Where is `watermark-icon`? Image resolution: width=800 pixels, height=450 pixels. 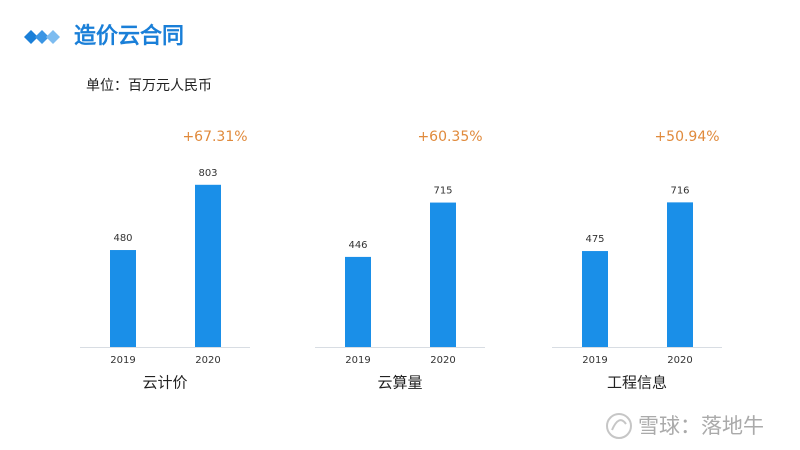 watermark-icon is located at coordinates (619, 426).